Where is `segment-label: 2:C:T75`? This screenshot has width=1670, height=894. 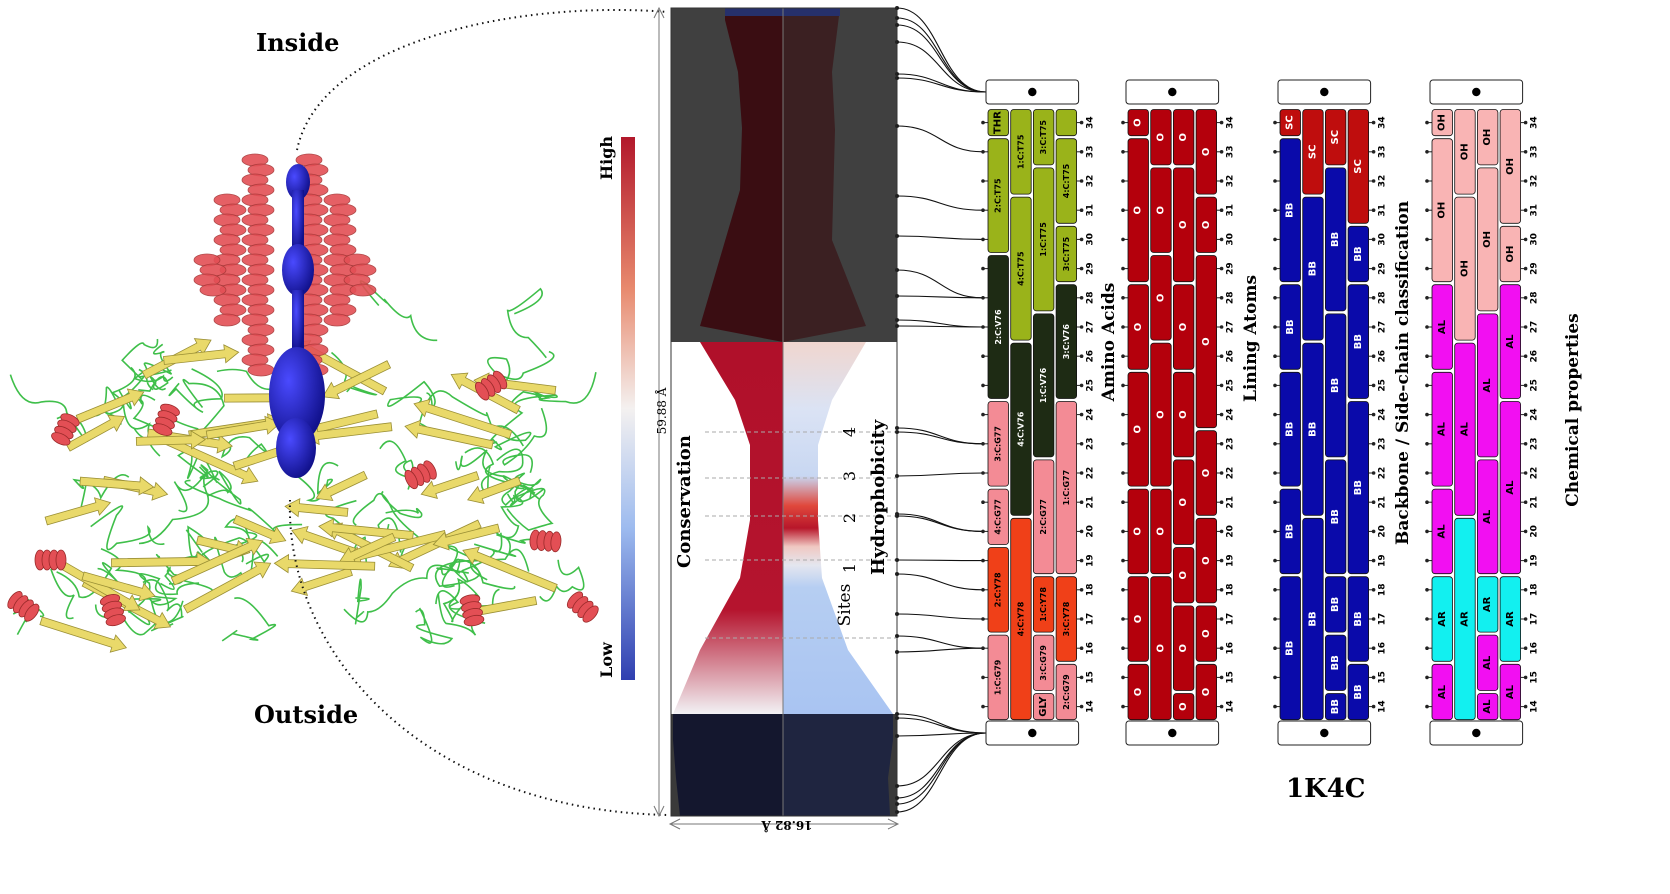 segment-label: 2:C:T75 is located at coordinates (998, 195).